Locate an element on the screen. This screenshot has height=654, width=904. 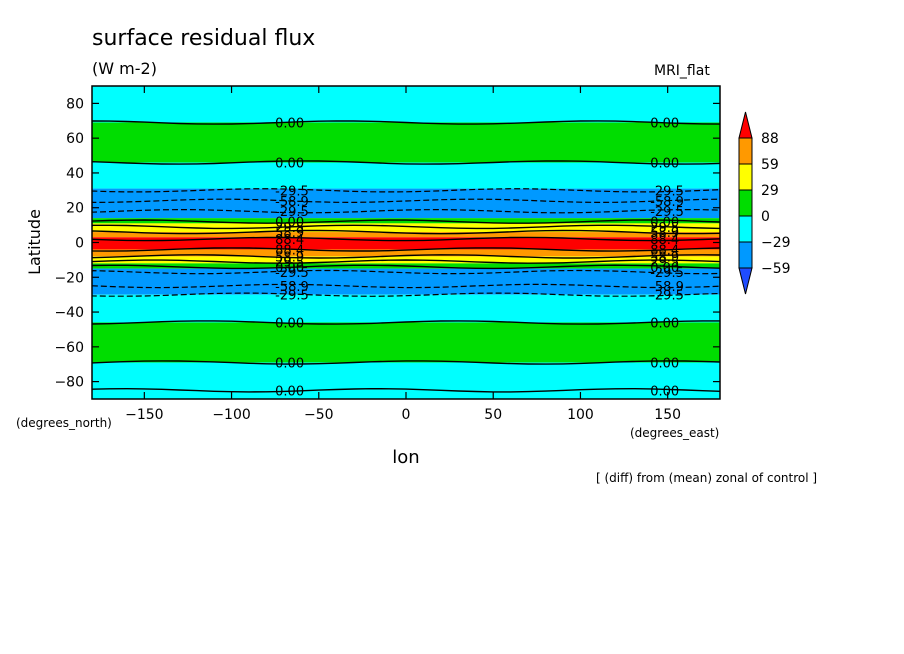
y-tick-label: 60 is located at coordinates (75, 139).